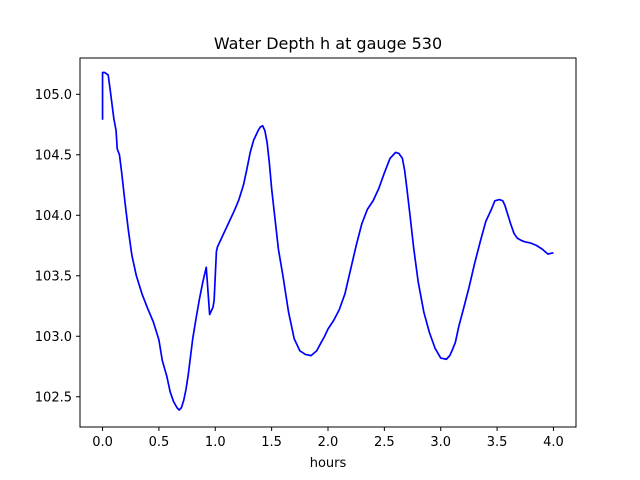 This screenshot has width=640, height=480. Describe the element at coordinates (215, 442) in the screenshot. I see `x-tick-label: 1.0` at that location.